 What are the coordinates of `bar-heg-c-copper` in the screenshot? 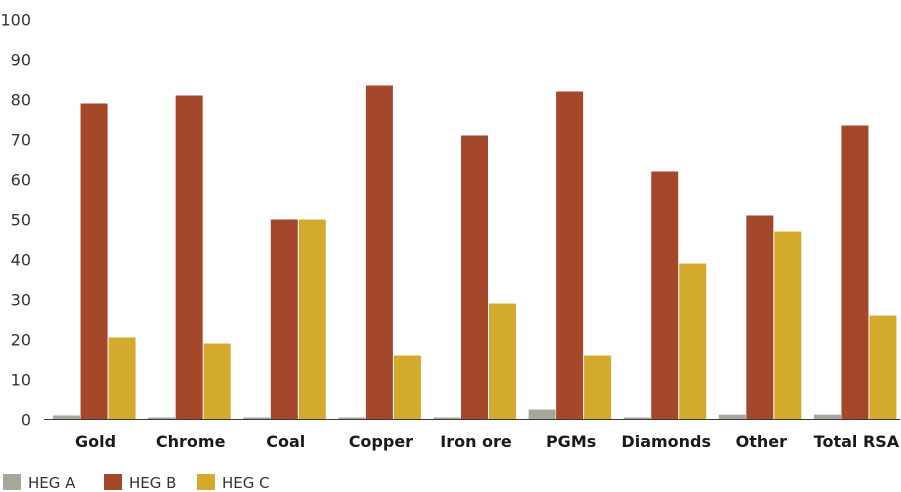 It's located at (407, 387).